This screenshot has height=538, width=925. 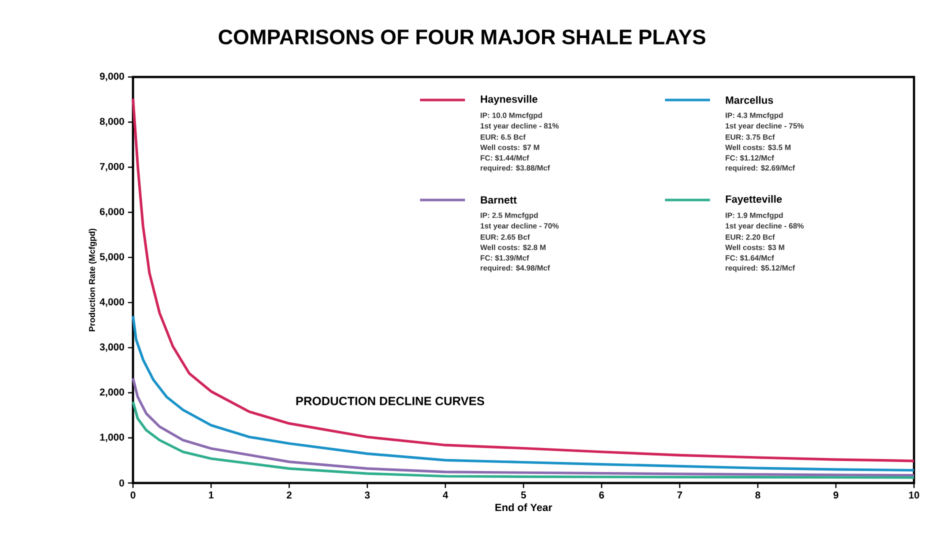 What do you see at coordinates (92, 280) in the screenshot?
I see `y-axis-title: Production Rate (Mcfgpd)` at bounding box center [92, 280].